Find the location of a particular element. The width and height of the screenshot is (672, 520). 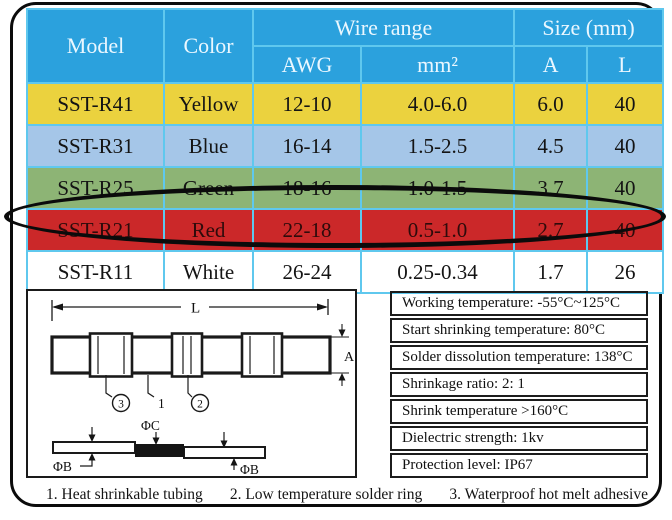

cell-a: 1.7 is located at coordinates (551, 272).